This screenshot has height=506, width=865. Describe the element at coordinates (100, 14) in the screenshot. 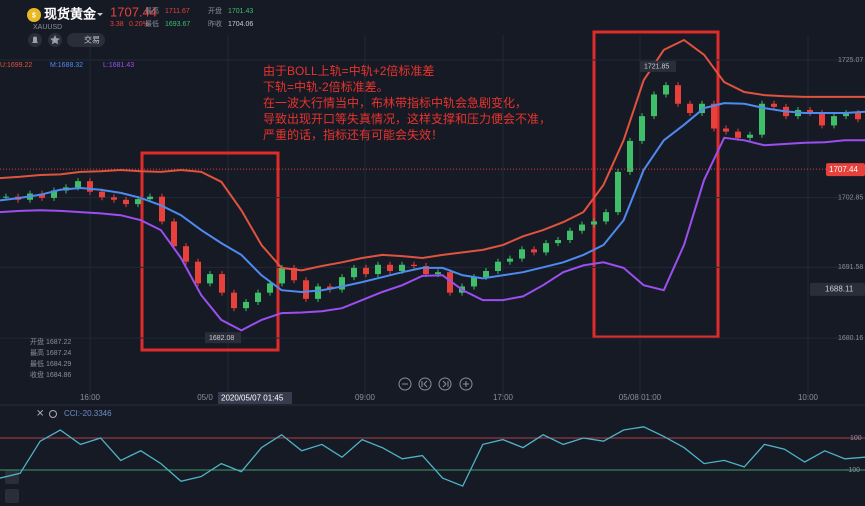

I see `dropdown` at that location.